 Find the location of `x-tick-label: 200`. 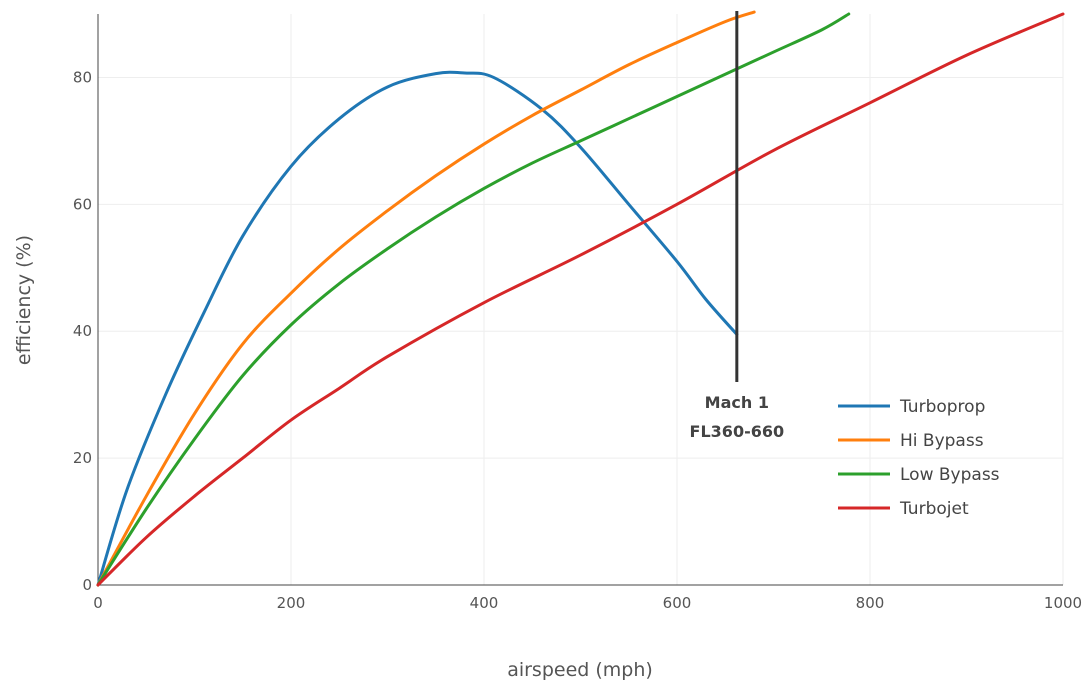

x-tick-label: 200 is located at coordinates (291, 603).